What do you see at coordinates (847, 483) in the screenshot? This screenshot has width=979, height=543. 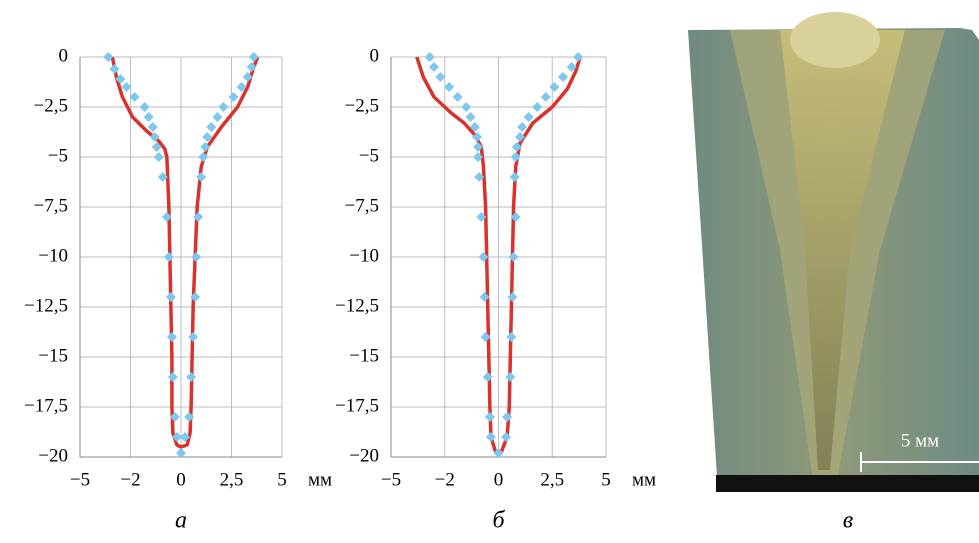 I see `photo-bottom` at bounding box center [847, 483].